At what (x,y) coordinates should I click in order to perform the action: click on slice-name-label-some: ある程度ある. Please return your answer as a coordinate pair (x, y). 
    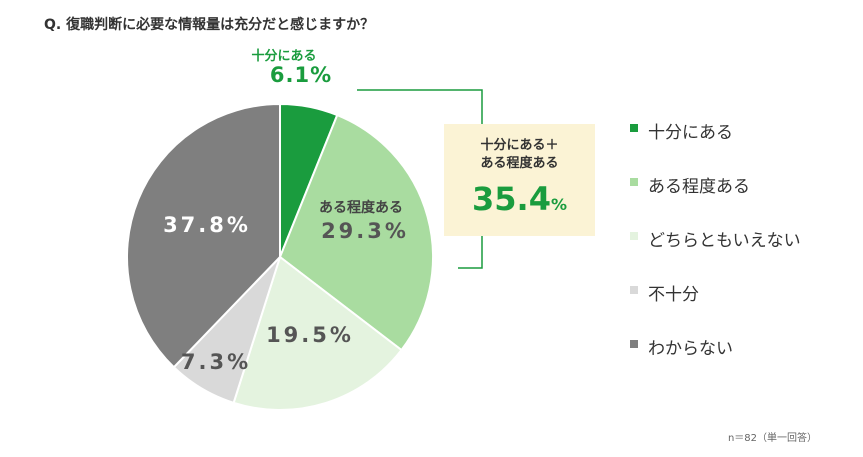
    Looking at the image, I should click on (361, 207).